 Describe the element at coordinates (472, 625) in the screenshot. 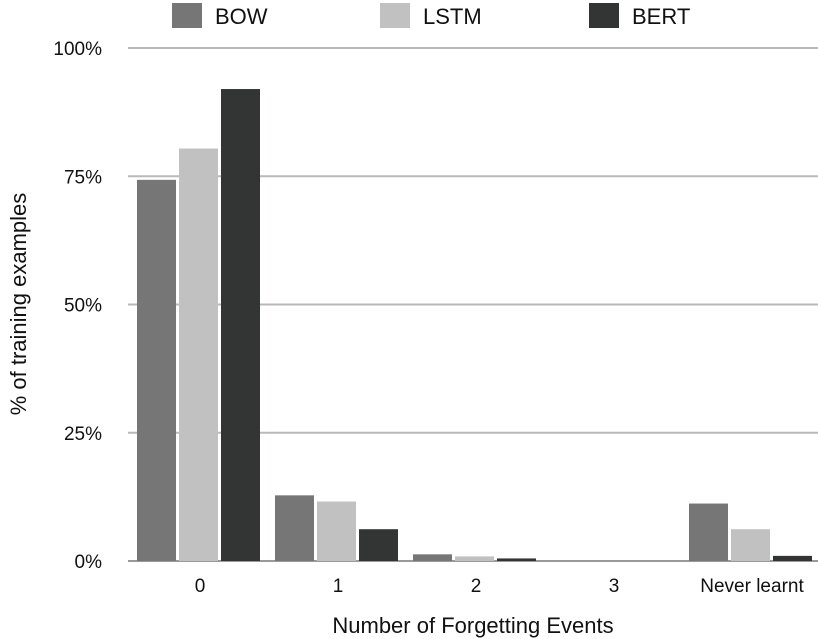

I see `x-axis-title: Number of Forgetting Events` at that location.